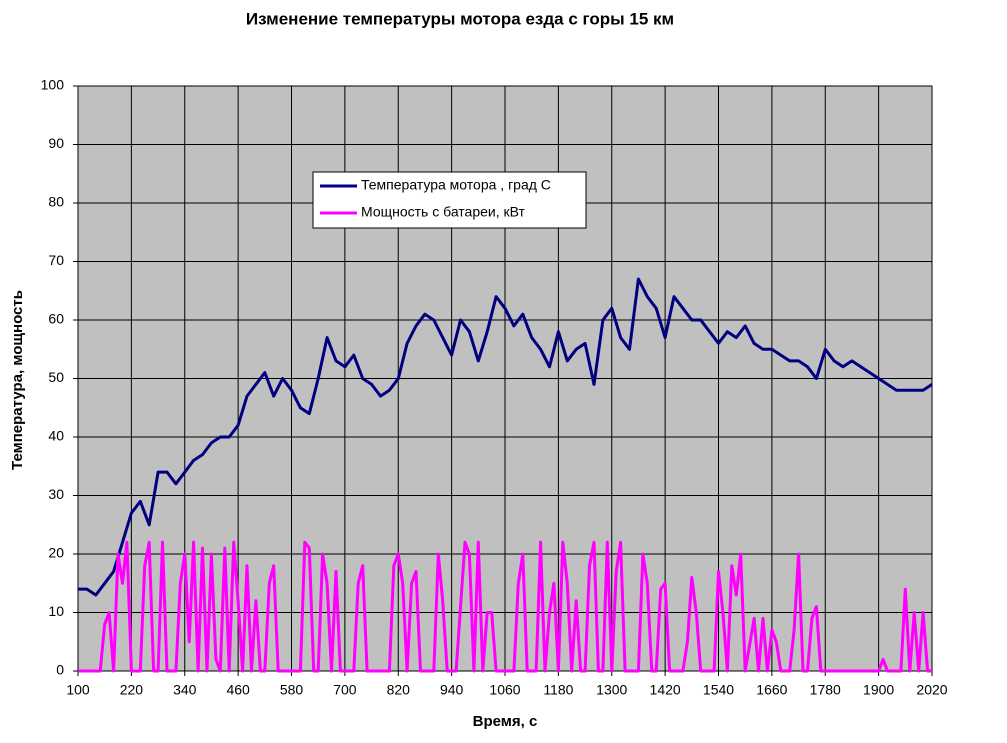 Image resolution: width=1007 pixels, height=743 pixels. I want to click on y-tick-label: 40, so click(56, 436).